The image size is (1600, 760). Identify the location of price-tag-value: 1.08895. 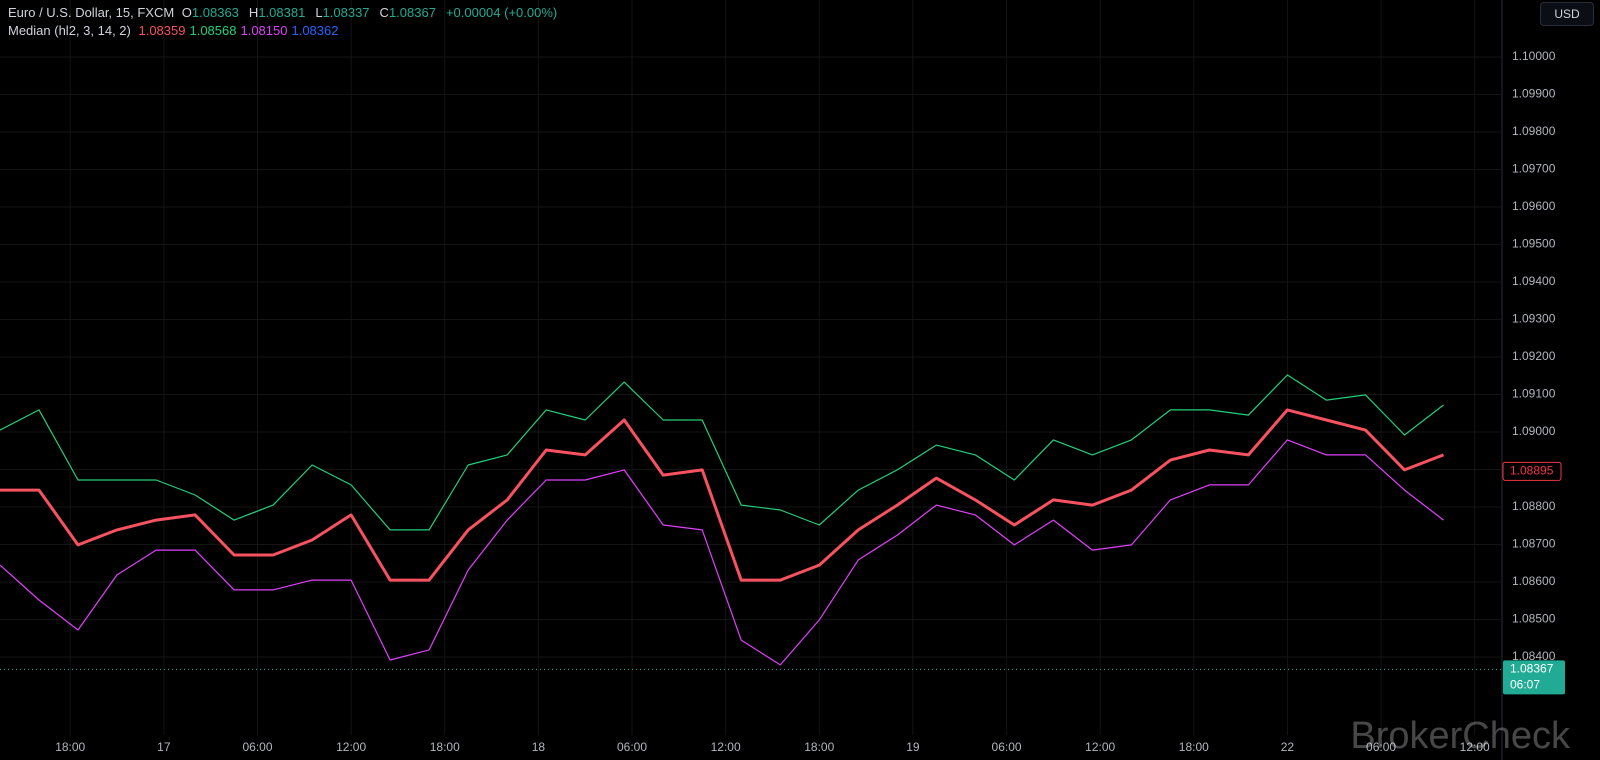
(1532, 471).